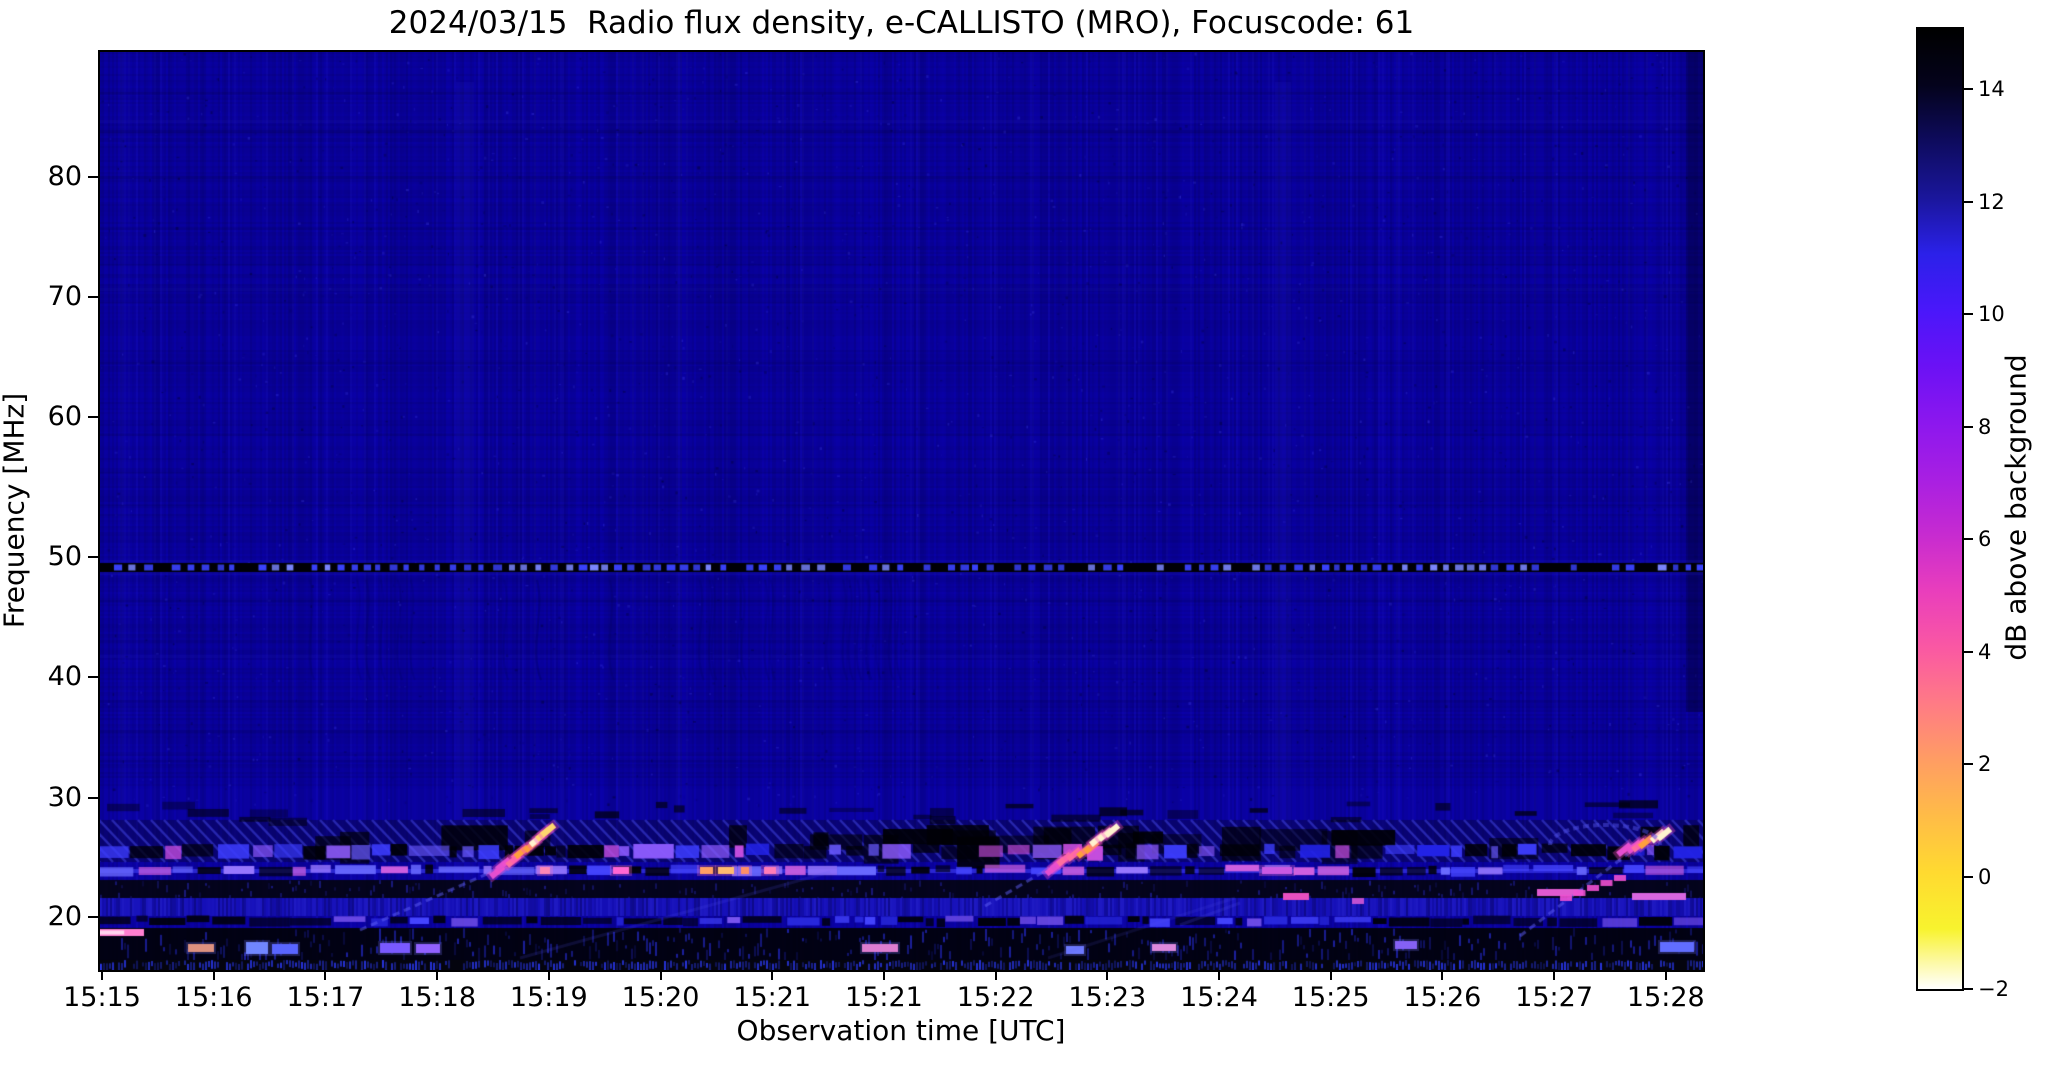 This screenshot has width=2047, height=1067. I want to click on x-tick-label: 15:23, so click(1107, 997).